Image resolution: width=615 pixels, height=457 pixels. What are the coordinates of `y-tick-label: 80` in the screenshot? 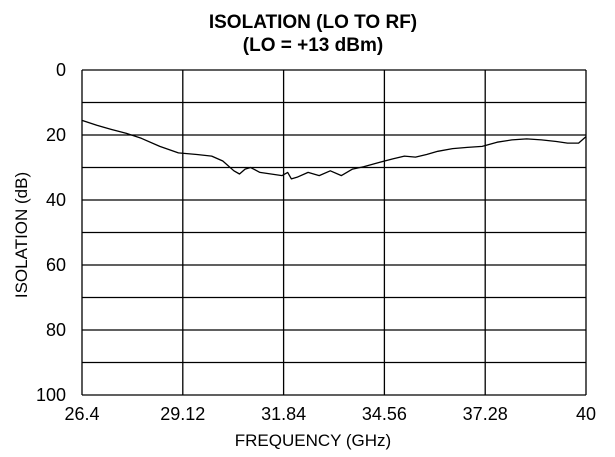 It's located at (56, 330).